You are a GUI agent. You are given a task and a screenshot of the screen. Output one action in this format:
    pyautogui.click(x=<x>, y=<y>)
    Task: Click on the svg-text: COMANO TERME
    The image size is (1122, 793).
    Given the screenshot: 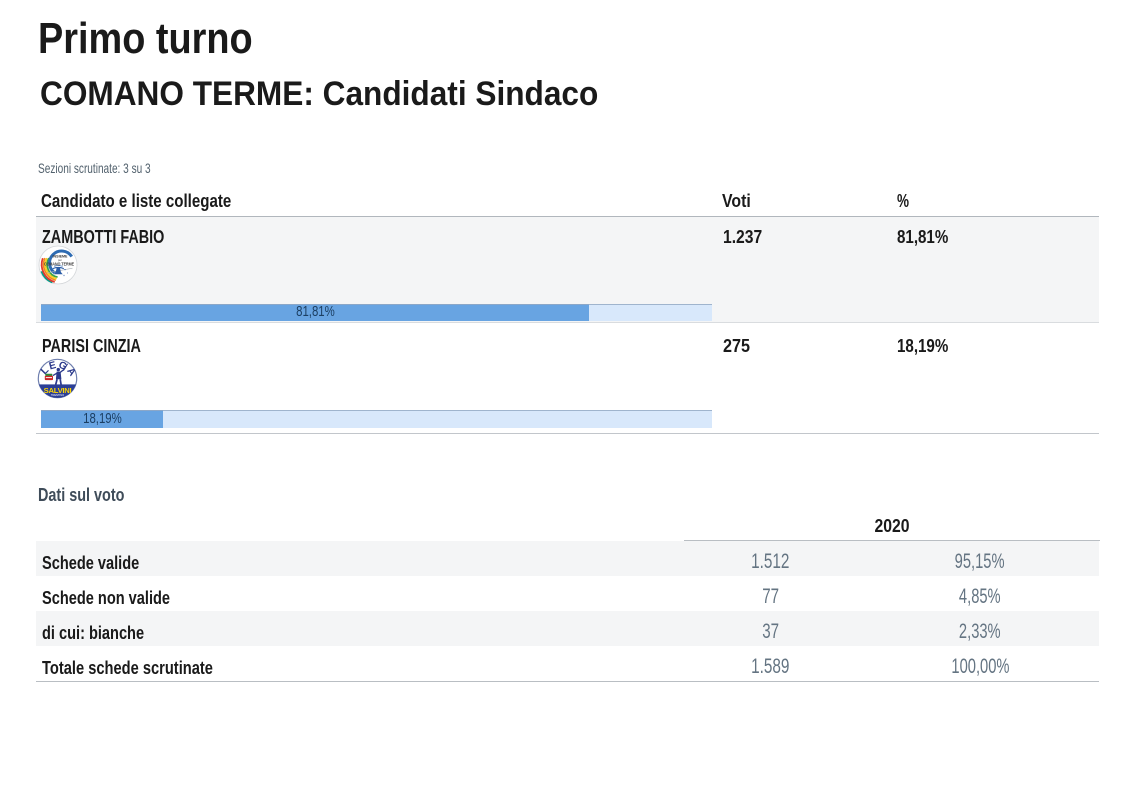 What is the action you would take?
    pyautogui.click(x=59, y=263)
    